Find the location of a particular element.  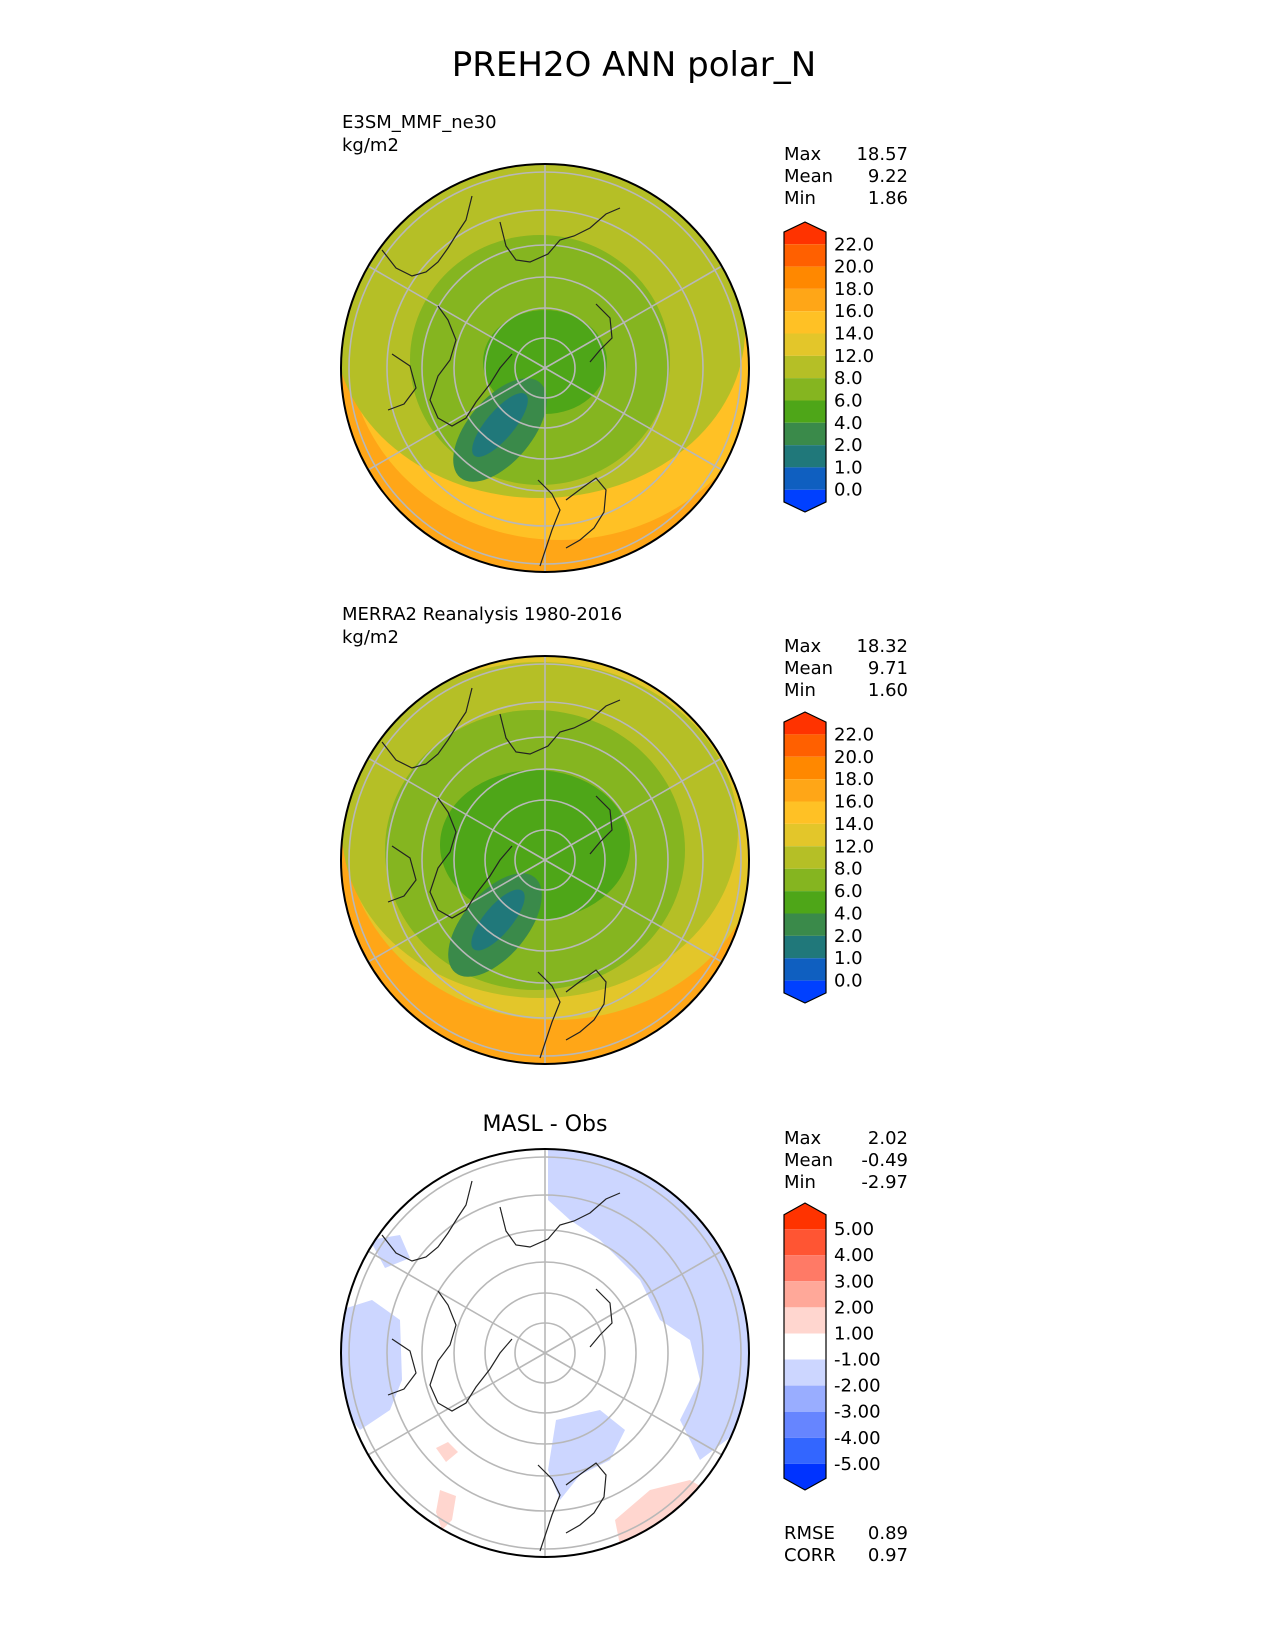

panel-difference: MASL - Obs is located at coordinates (624, 1339).